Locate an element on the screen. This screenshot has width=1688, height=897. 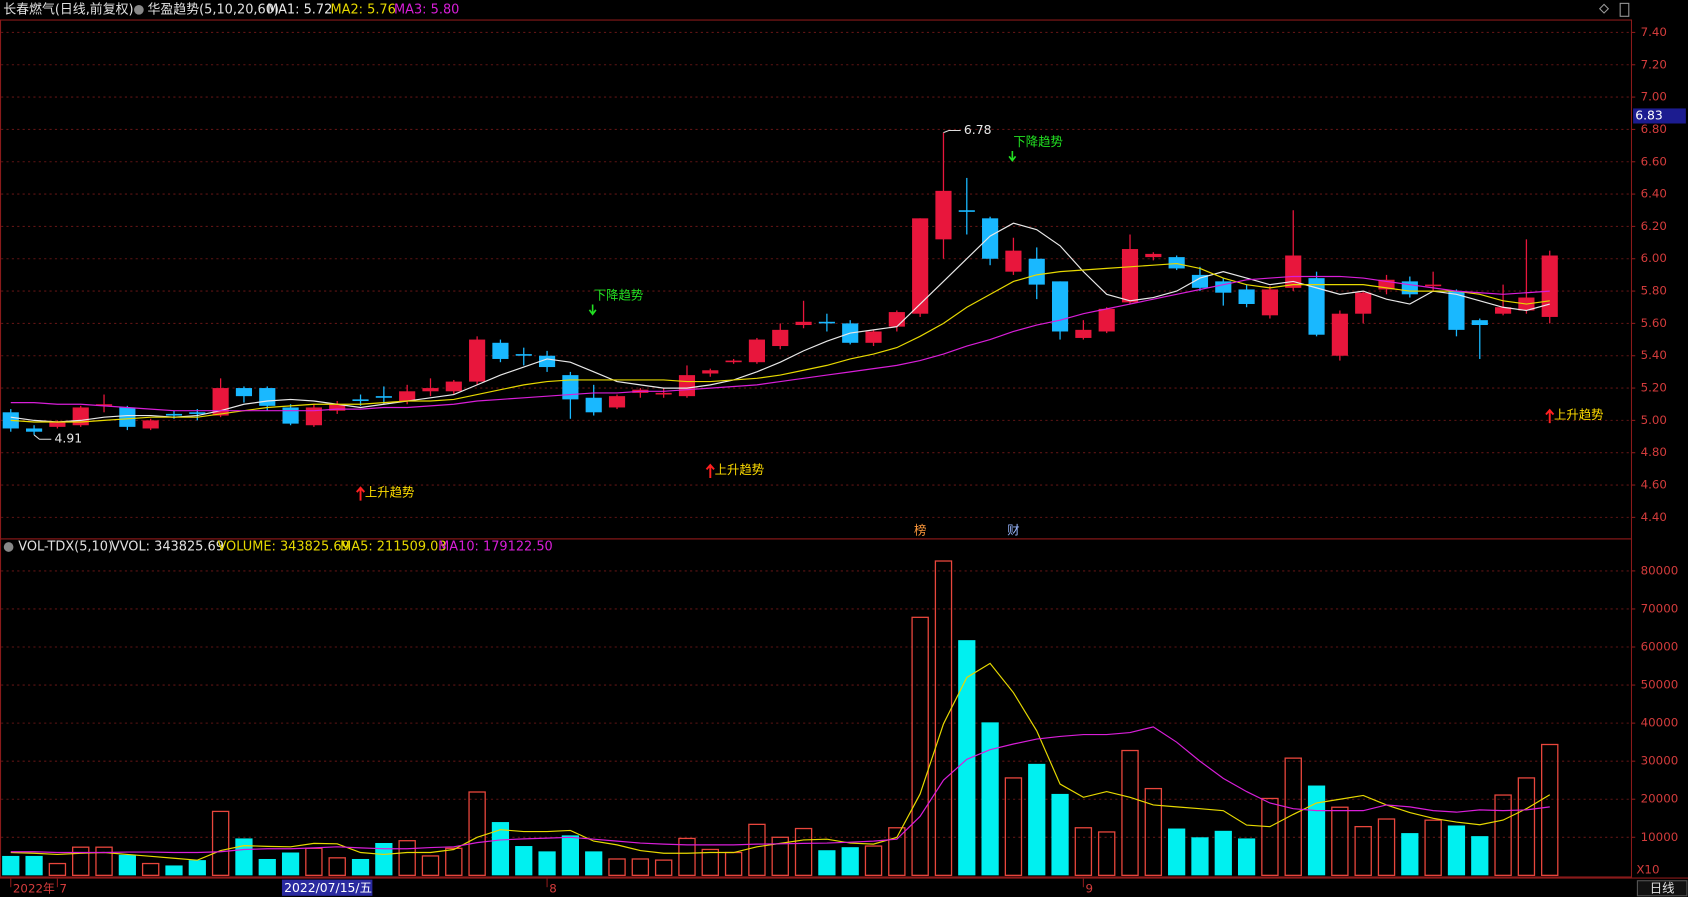
signal-label: 上升趋势 is located at coordinates (740, 470).